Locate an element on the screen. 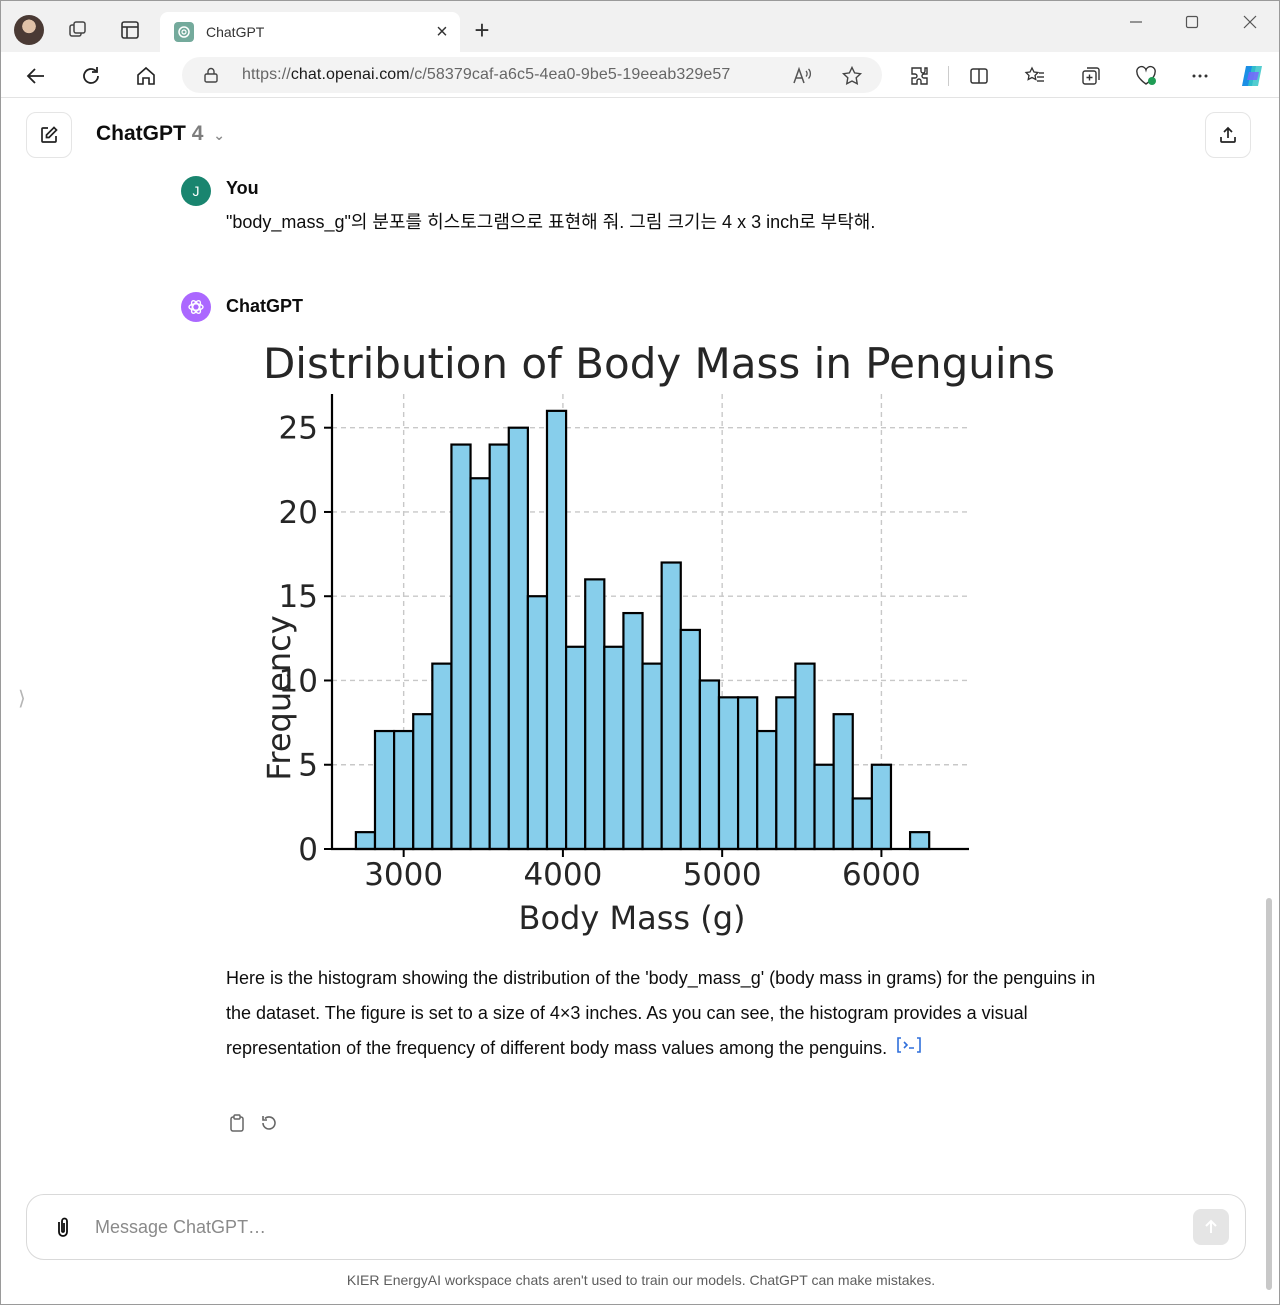 Image resolution: width=1280 pixels, height=1305 pixels. x-tick-label: 5000 is located at coordinates (722, 875).